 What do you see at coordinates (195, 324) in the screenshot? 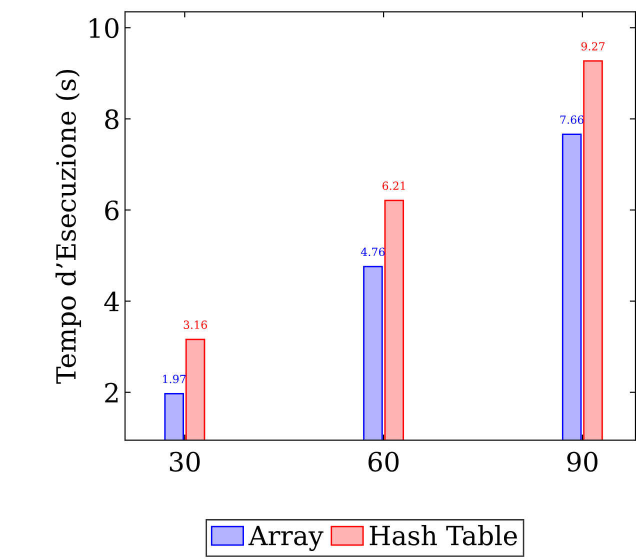
I see `data-label: 3.16` at bounding box center [195, 324].